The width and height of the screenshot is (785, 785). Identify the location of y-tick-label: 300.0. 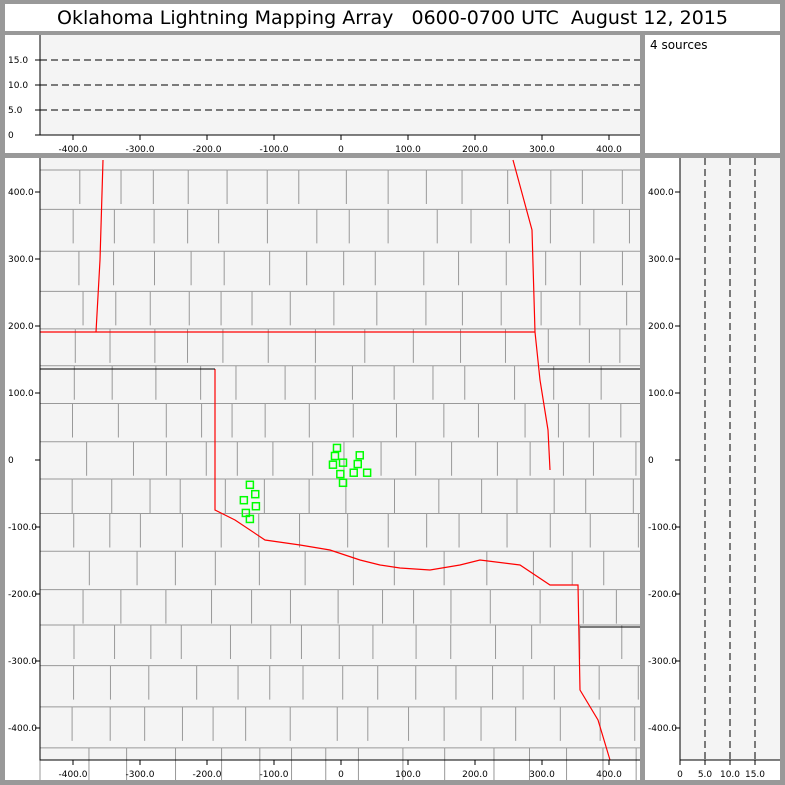
(661, 260).